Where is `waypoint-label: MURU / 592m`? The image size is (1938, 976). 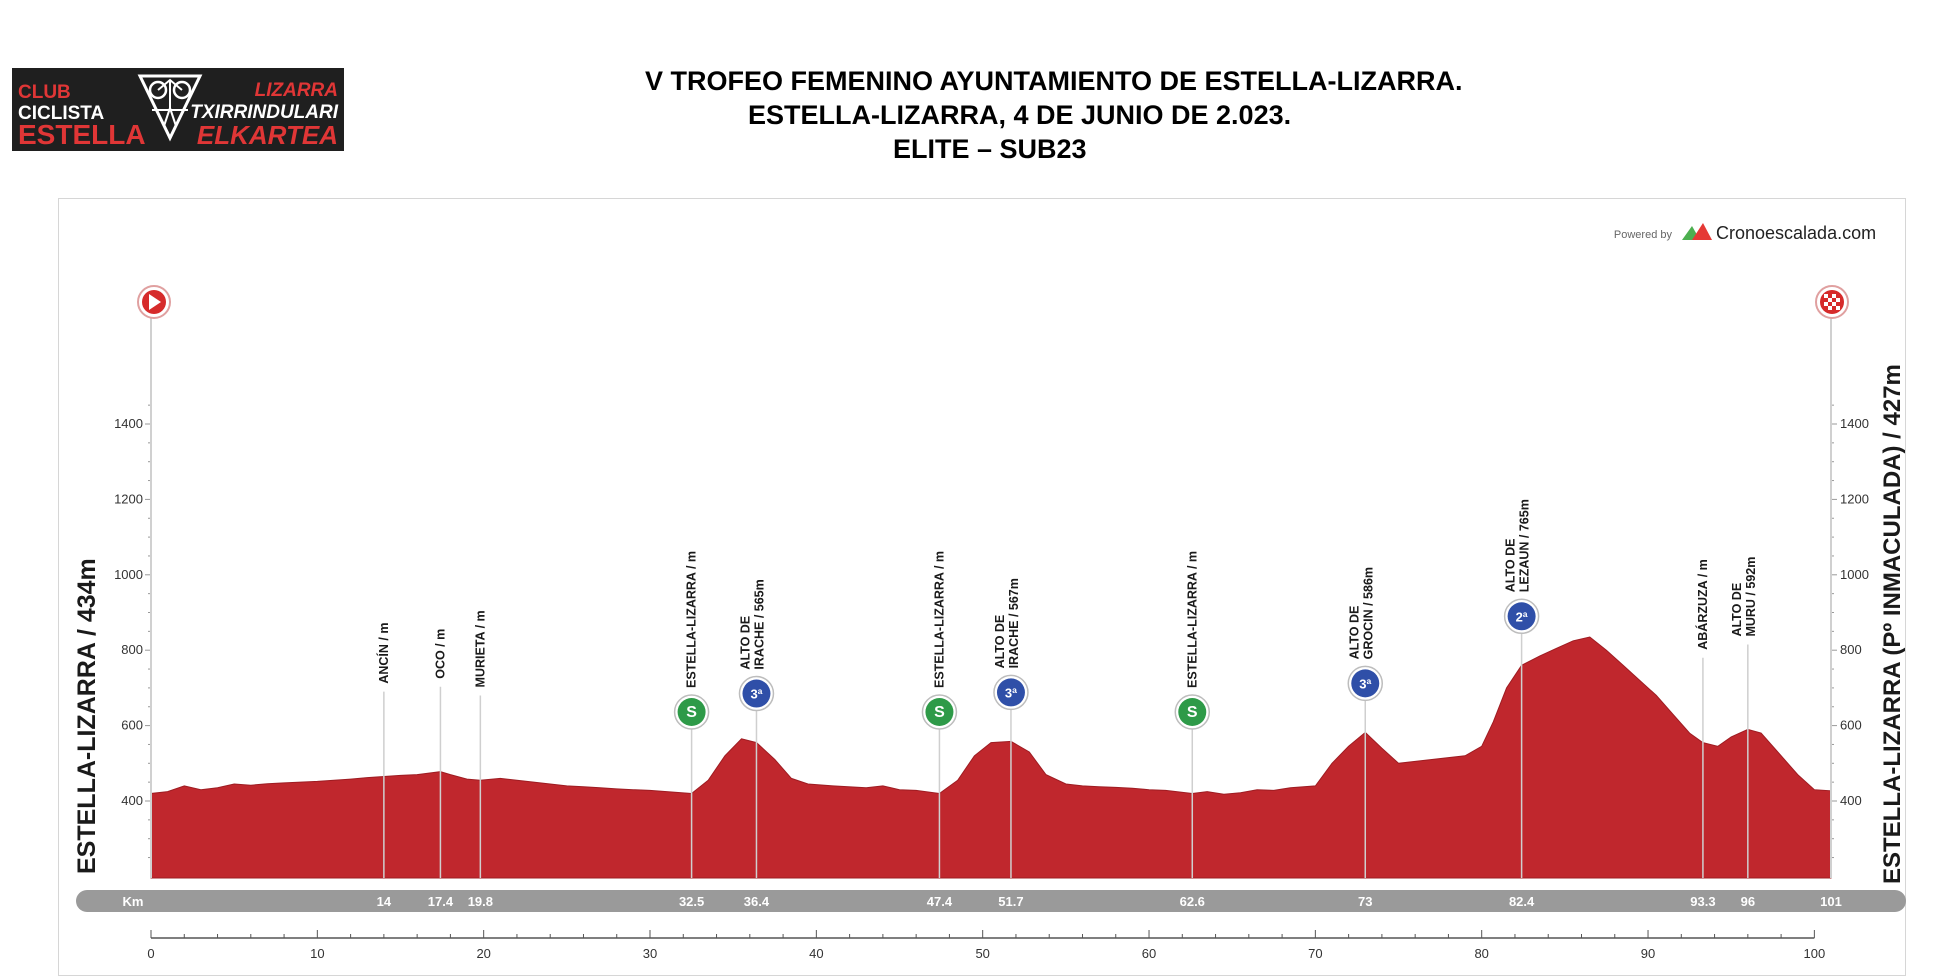 waypoint-label: MURU / 592m is located at coordinates (1751, 597).